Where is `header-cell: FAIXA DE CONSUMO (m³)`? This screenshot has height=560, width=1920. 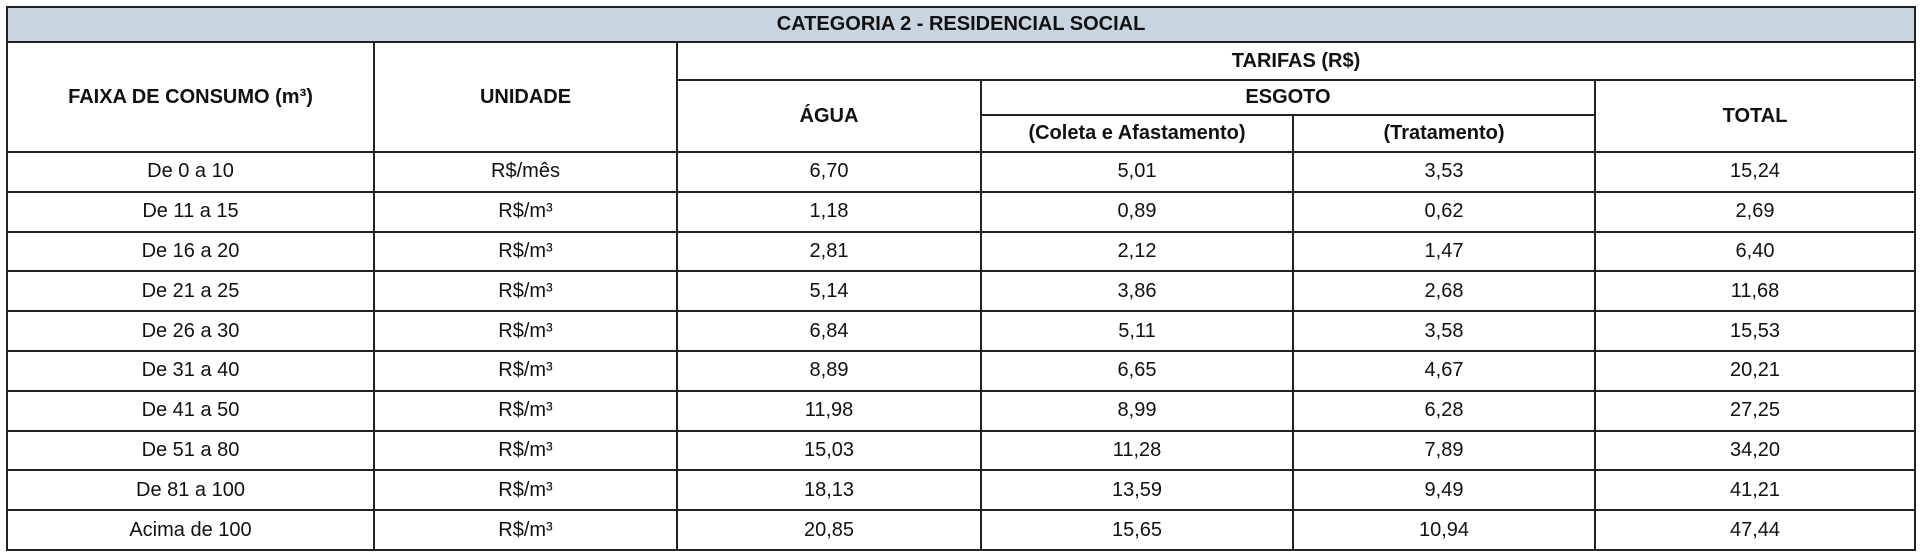 header-cell: FAIXA DE CONSUMO (m³) is located at coordinates (190, 97).